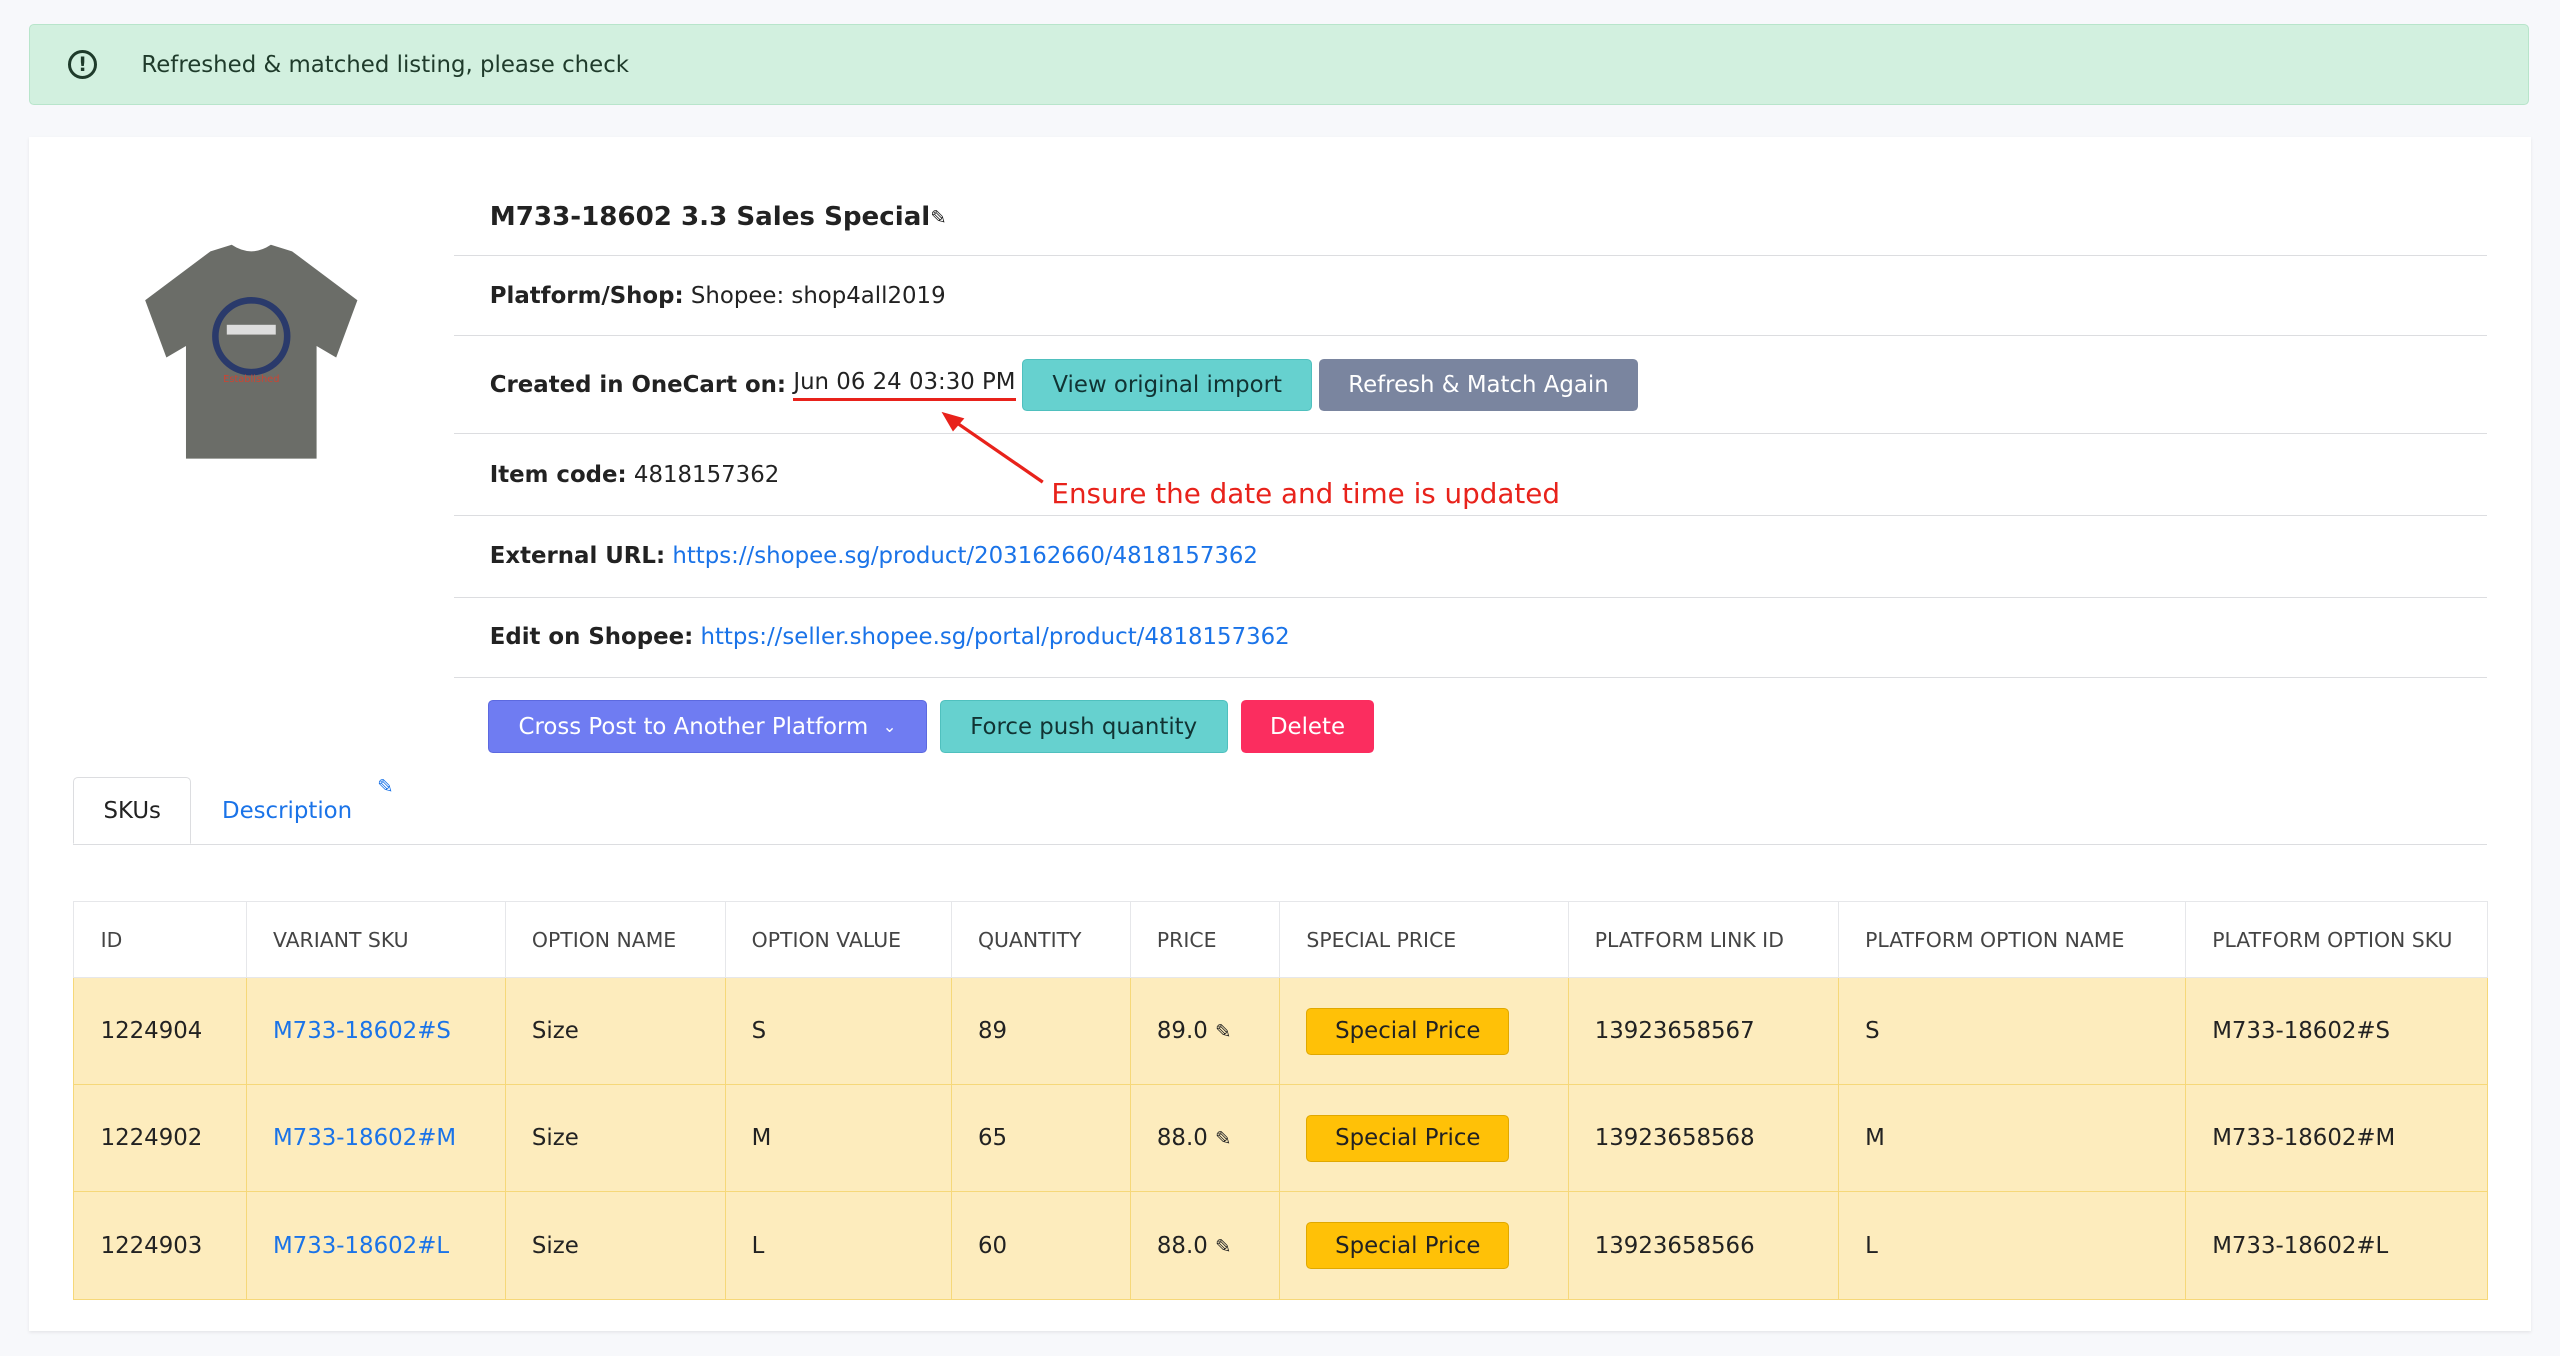 The image size is (2560, 1356). What do you see at coordinates (287, 810) in the screenshot?
I see `tab-description: Description` at bounding box center [287, 810].